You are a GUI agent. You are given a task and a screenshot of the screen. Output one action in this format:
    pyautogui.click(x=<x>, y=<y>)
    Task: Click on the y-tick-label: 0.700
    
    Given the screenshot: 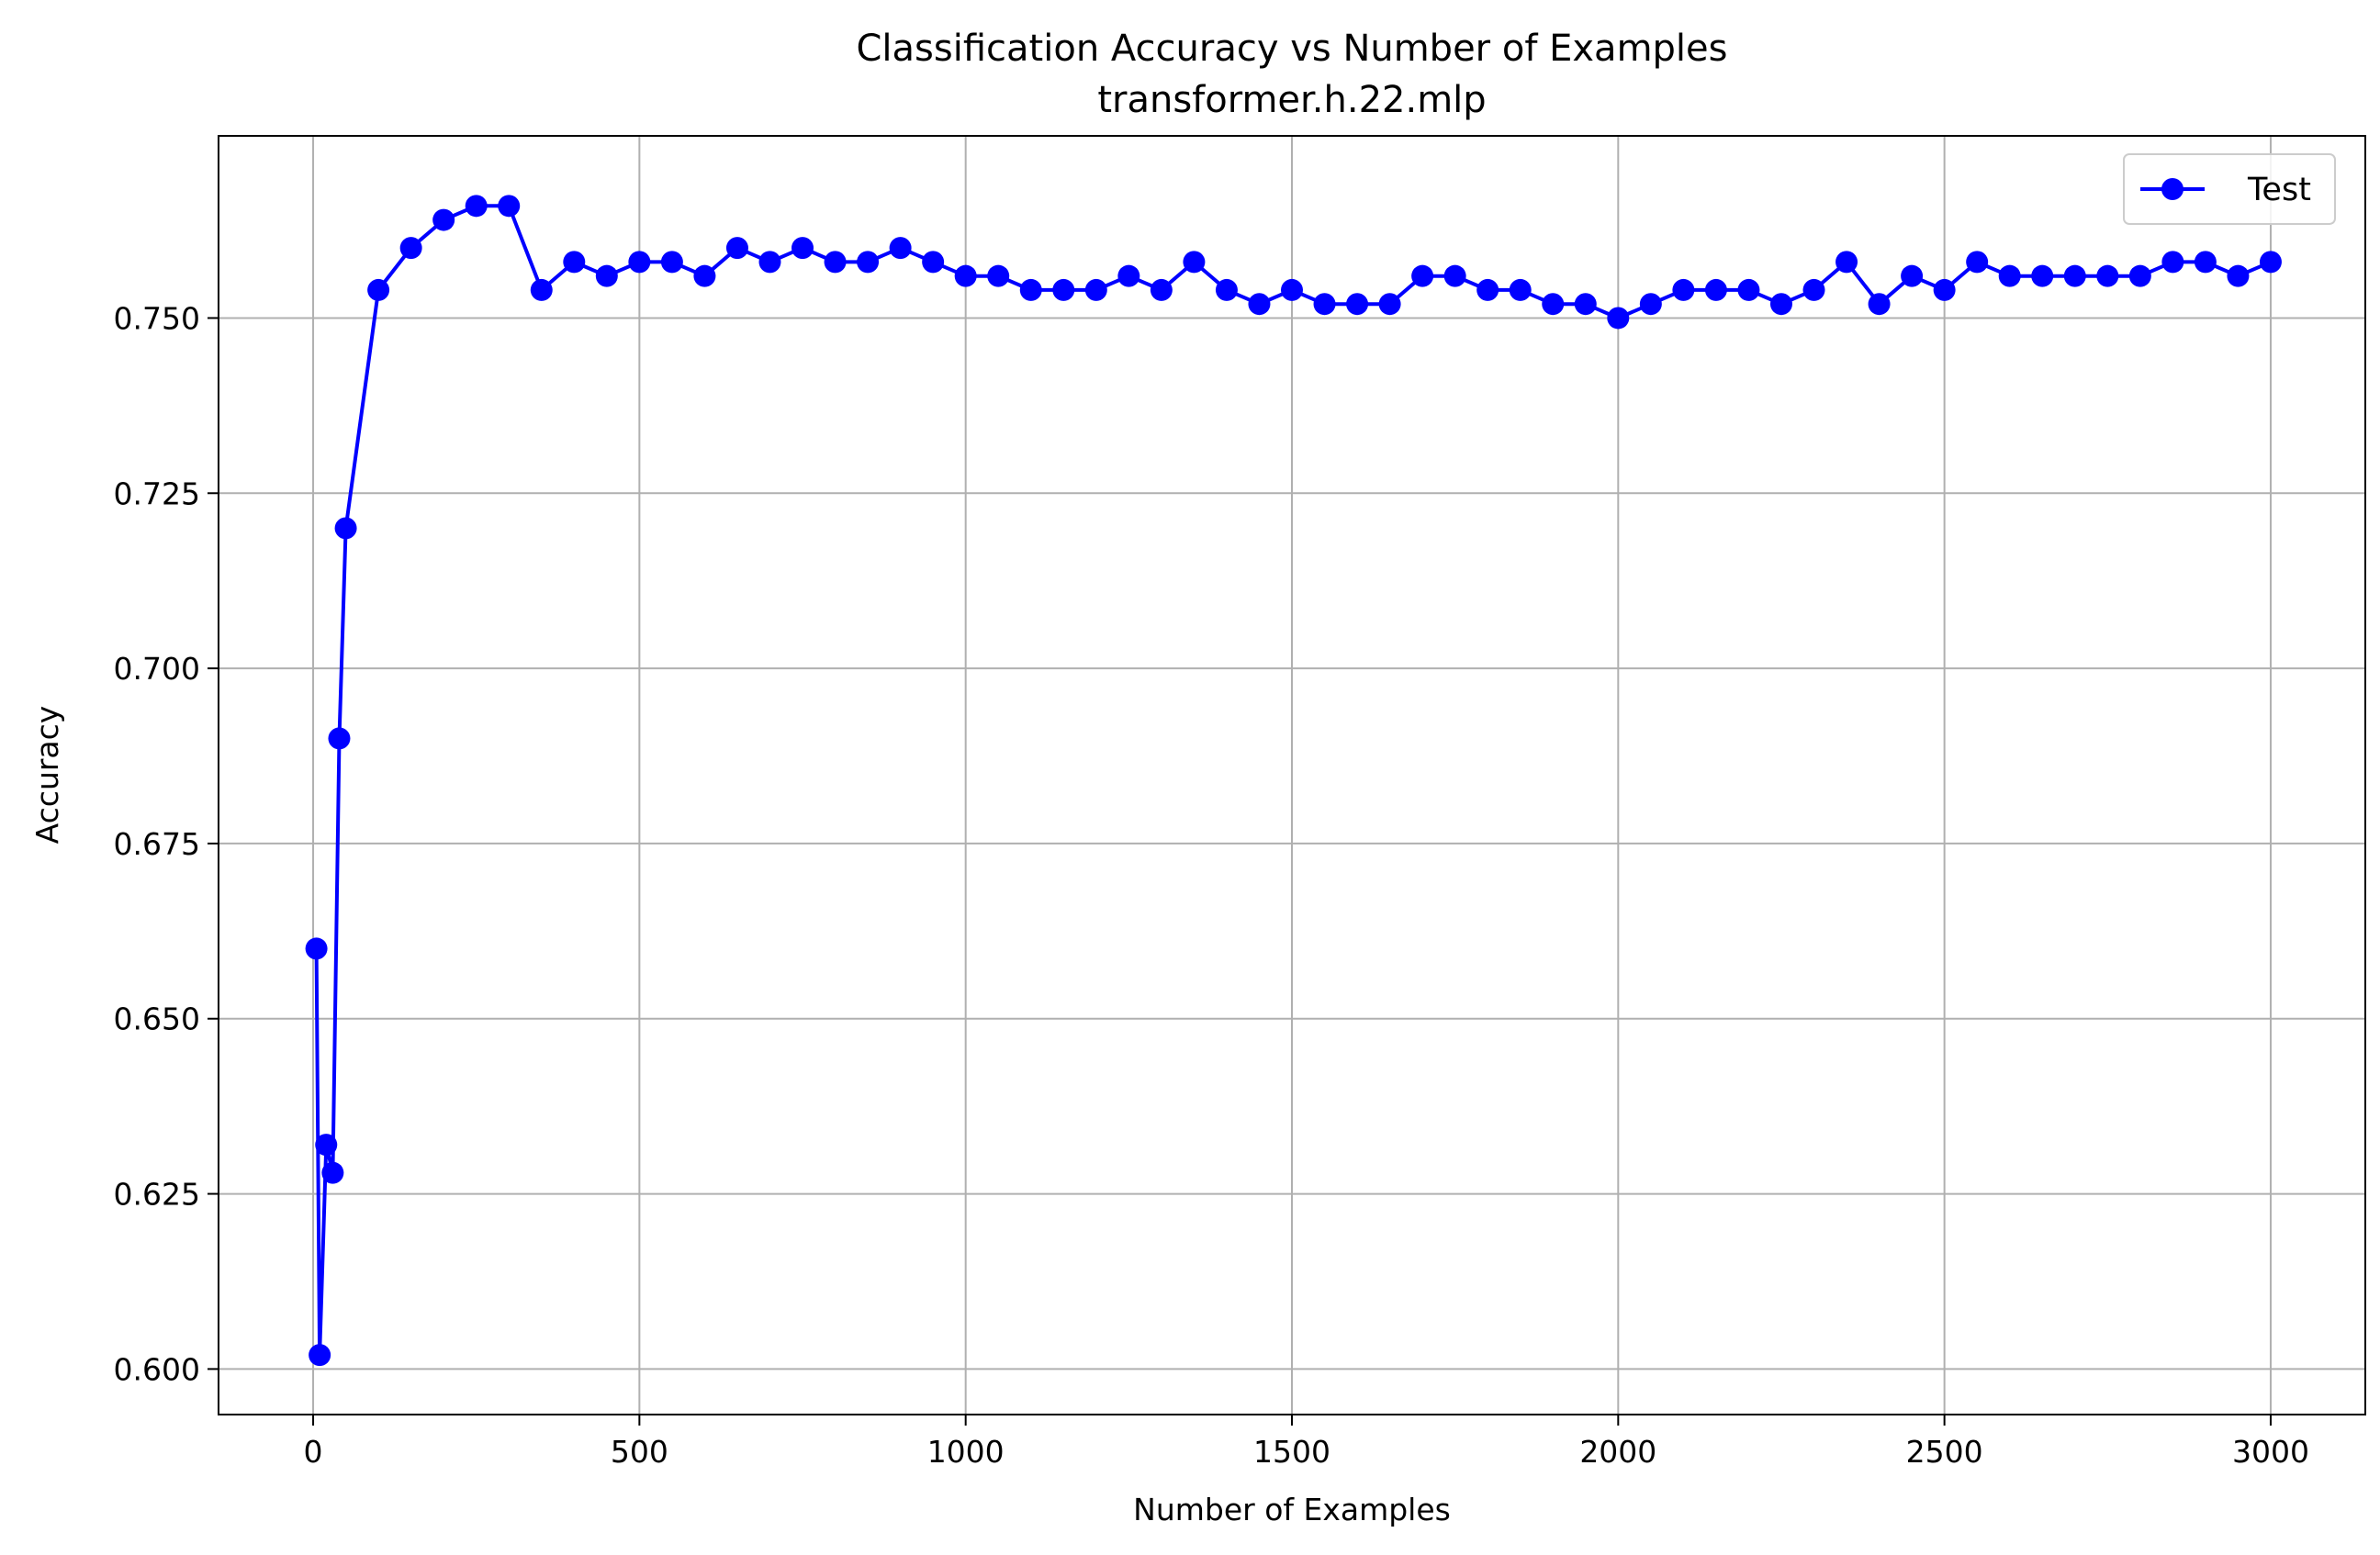 What is the action you would take?
    pyautogui.click(x=157, y=669)
    